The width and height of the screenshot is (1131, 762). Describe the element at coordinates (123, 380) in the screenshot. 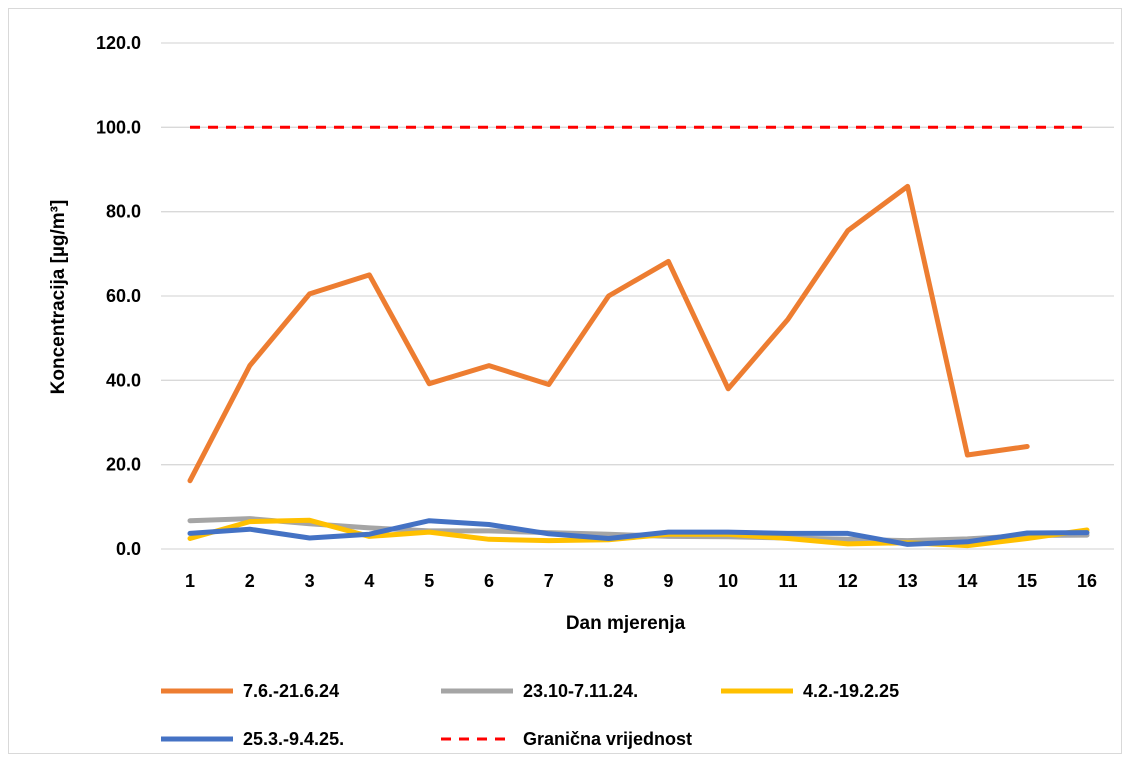

I see `y-tick-label: 40.0` at that location.